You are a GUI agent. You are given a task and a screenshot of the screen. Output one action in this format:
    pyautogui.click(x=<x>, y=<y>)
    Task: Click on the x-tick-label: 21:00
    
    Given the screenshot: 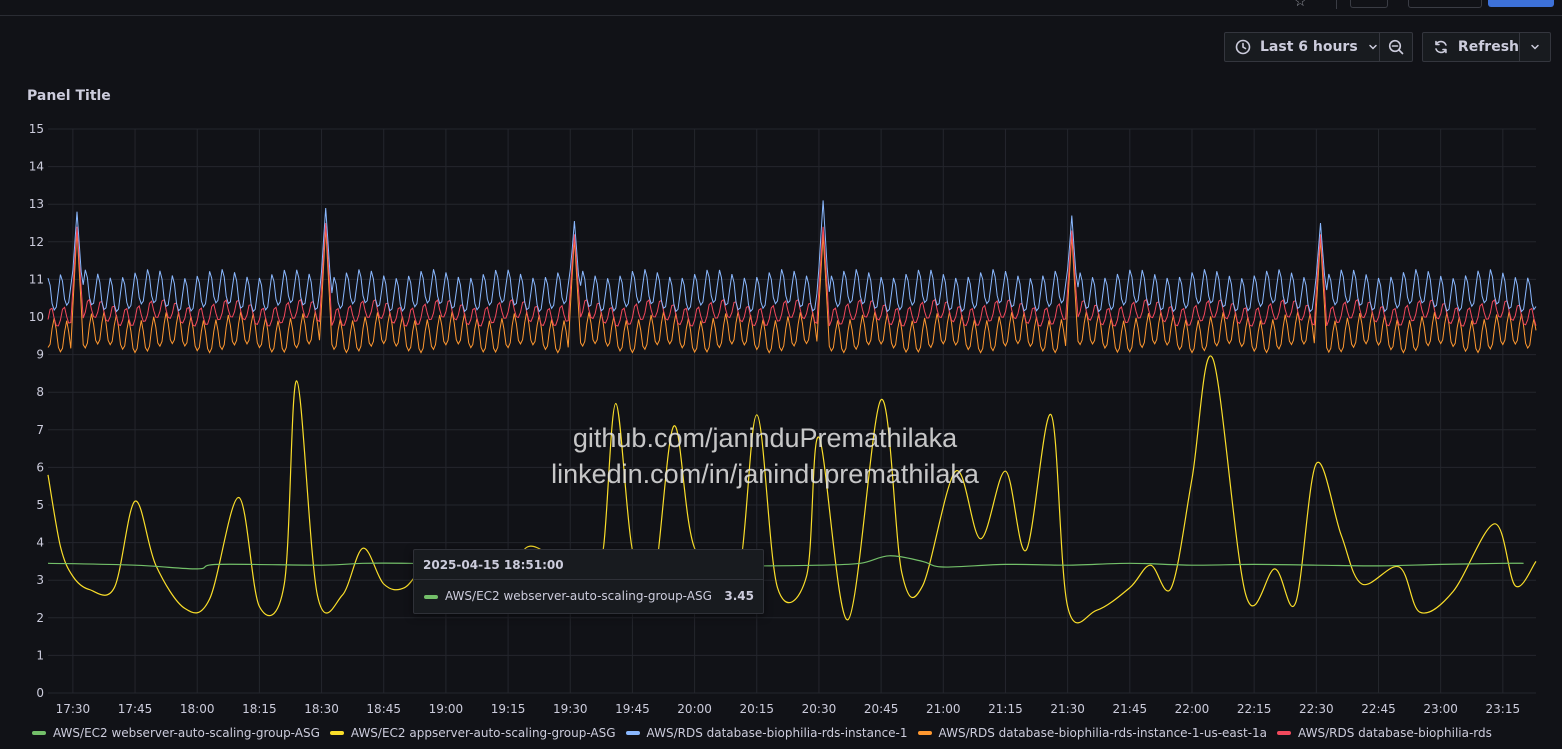 What is the action you would take?
    pyautogui.click(x=943, y=709)
    